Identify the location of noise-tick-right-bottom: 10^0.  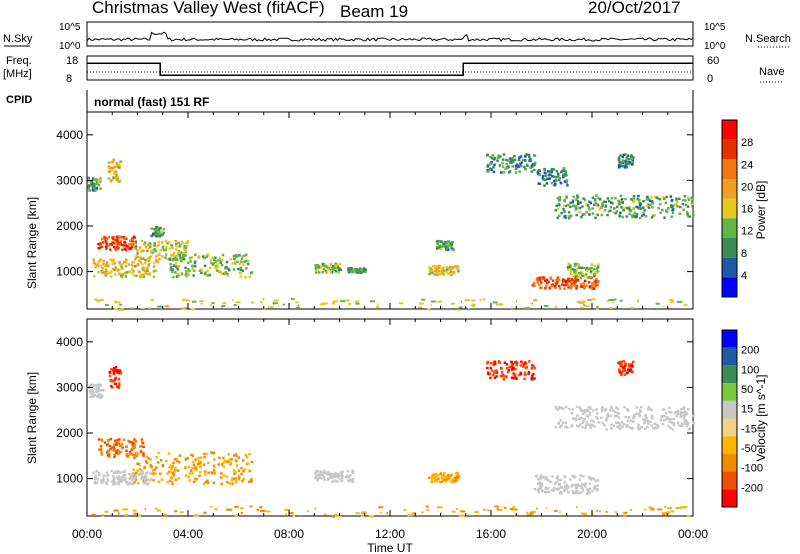
(715, 46).